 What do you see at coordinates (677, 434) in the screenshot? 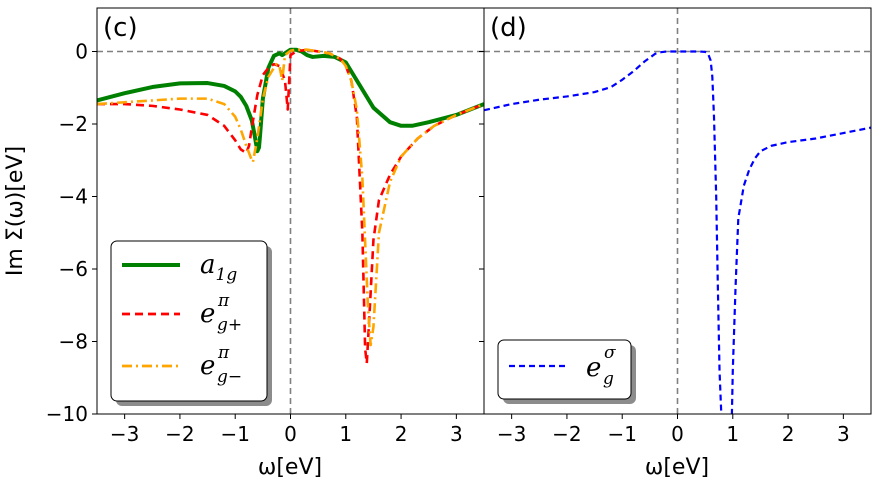
I see `panel-d-x-tick-label: 0` at bounding box center [677, 434].